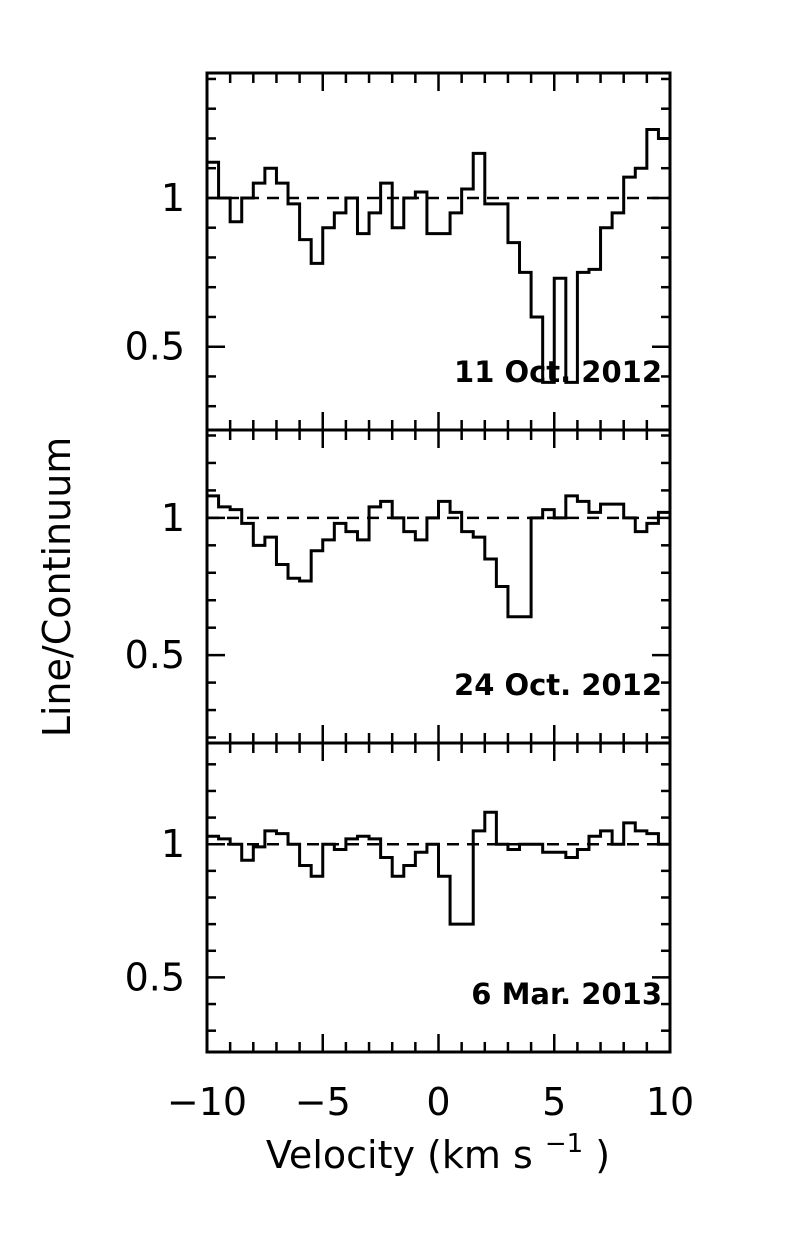  What do you see at coordinates (207, 1102) in the screenshot?
I see `x-tick-label: −10` at bounding box center [207, 1102].